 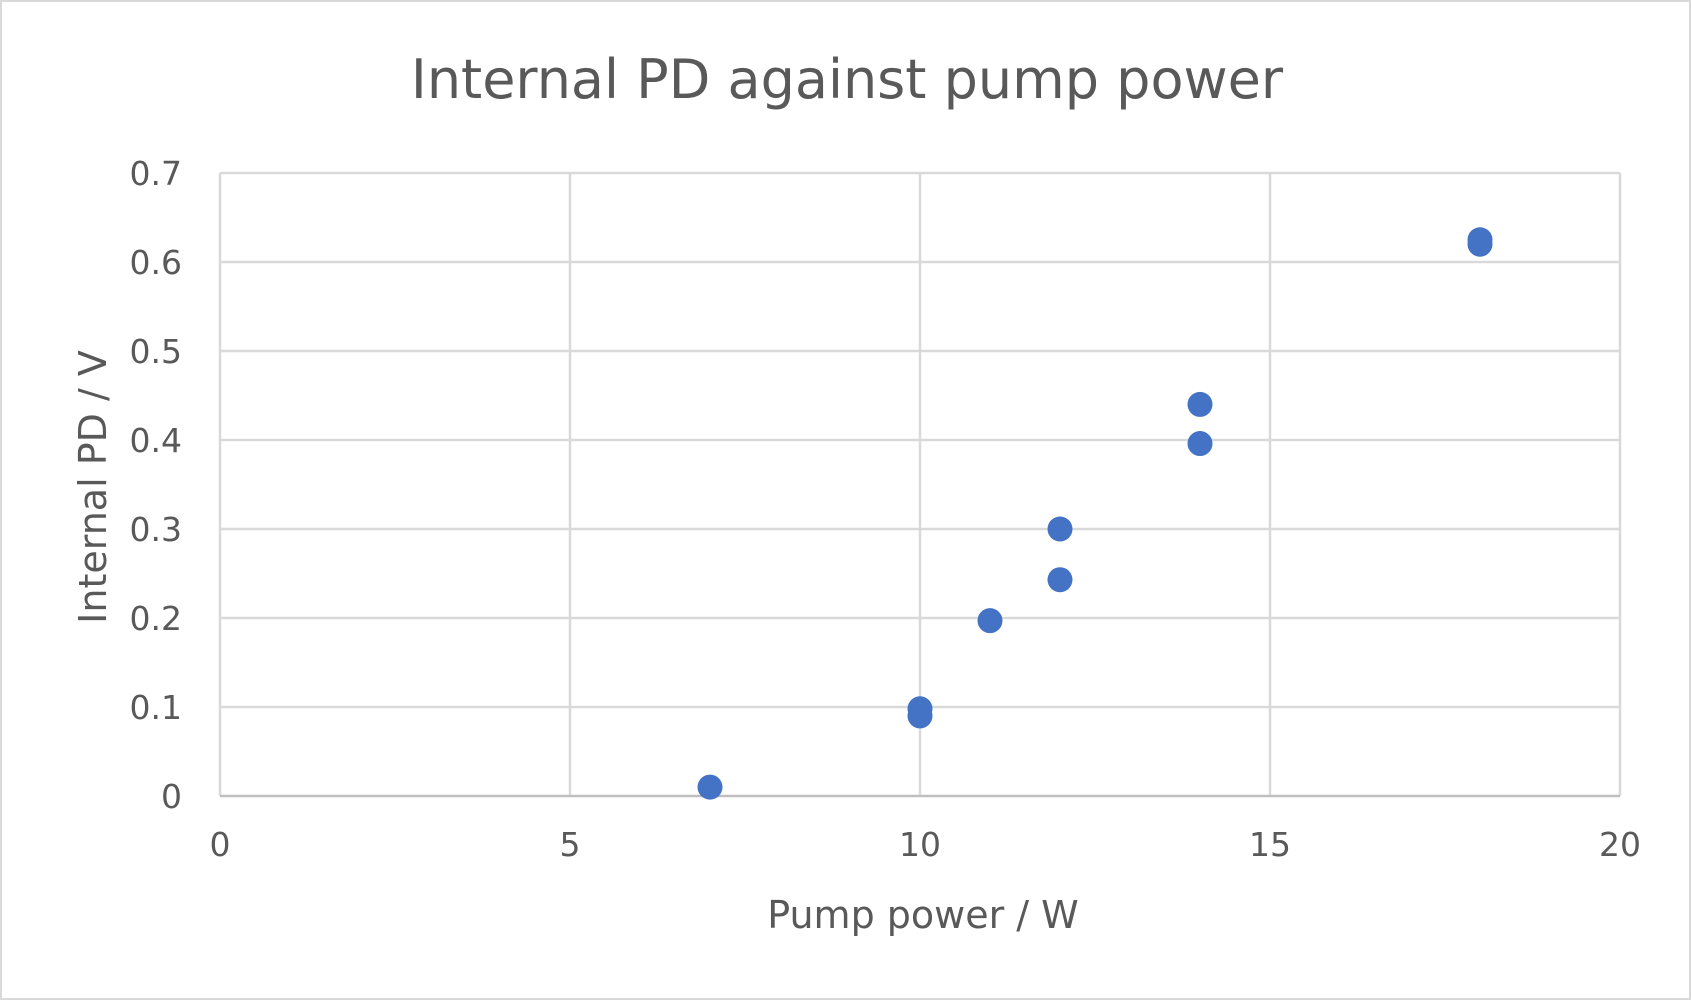 I want to click on y-tick-label: 0.1, so click(x=156, y=707).